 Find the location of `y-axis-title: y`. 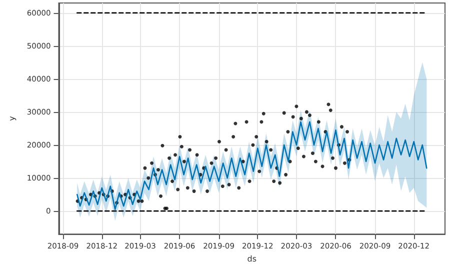

y-axis-title: y is located at coordinates (12, 118).